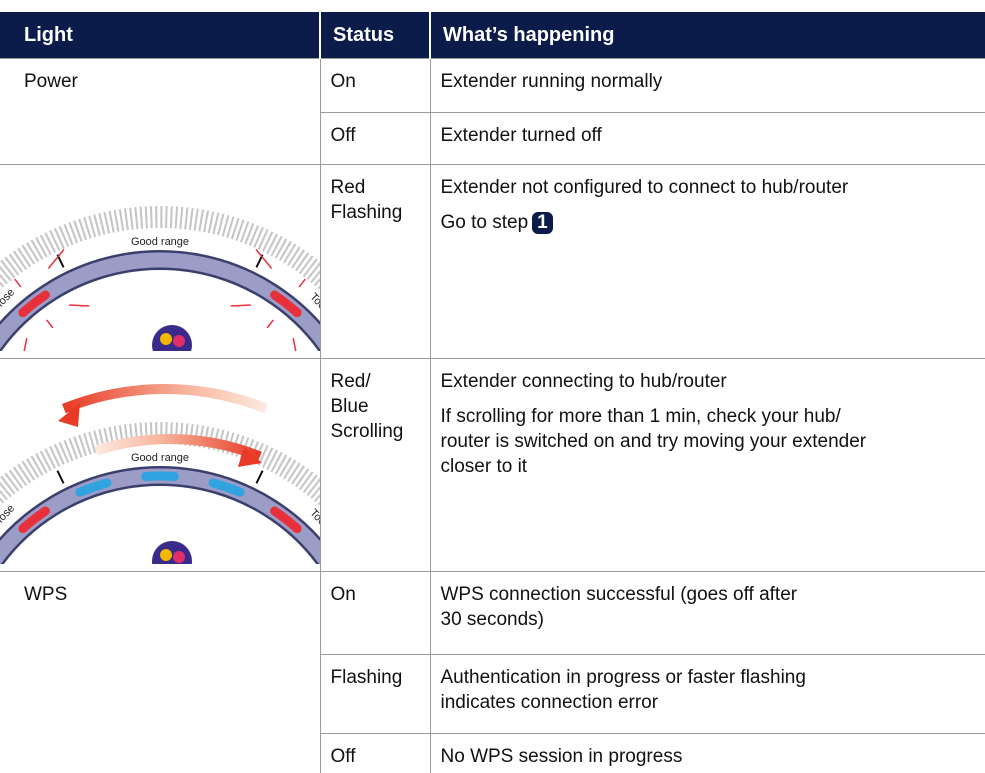  What do you see at coordinates (374, 35) in the screenshot?
I see `header-cell: Status` at bounding box center [374, 35].